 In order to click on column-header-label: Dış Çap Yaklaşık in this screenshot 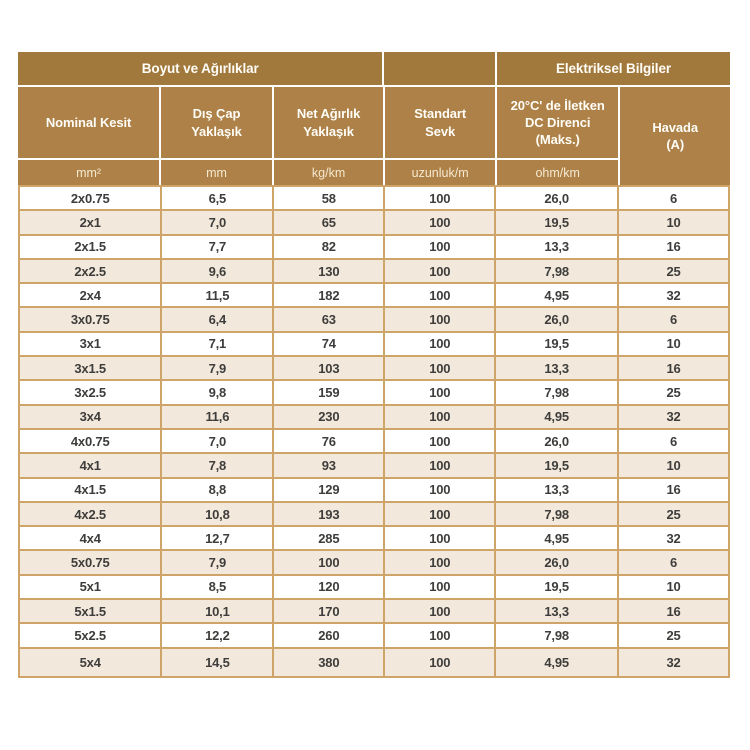, I will do `click(216, 122)`.